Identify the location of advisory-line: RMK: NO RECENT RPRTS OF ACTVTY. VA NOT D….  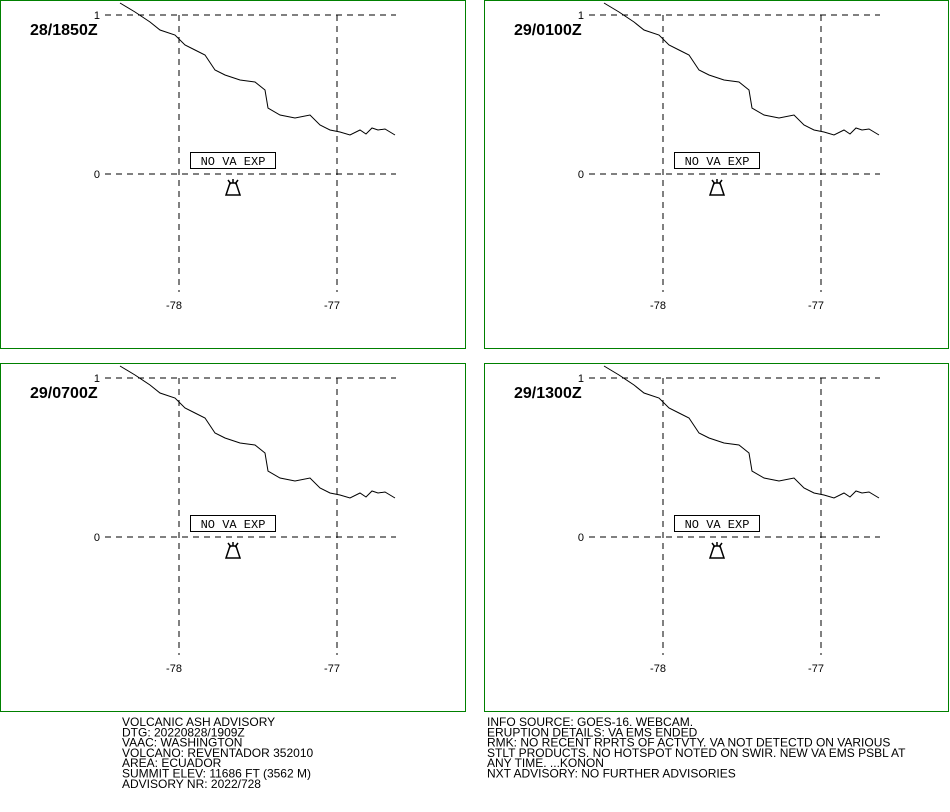
(688, 743).